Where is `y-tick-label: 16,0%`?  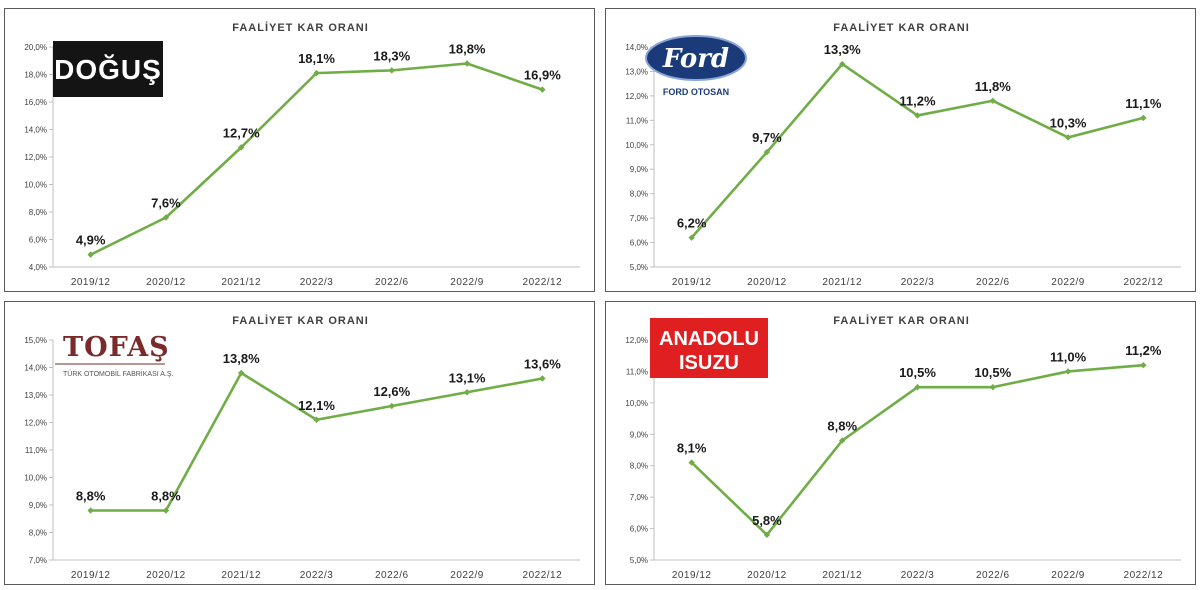 y-tick-label: 16,0% is located at coordinates (35, 102).